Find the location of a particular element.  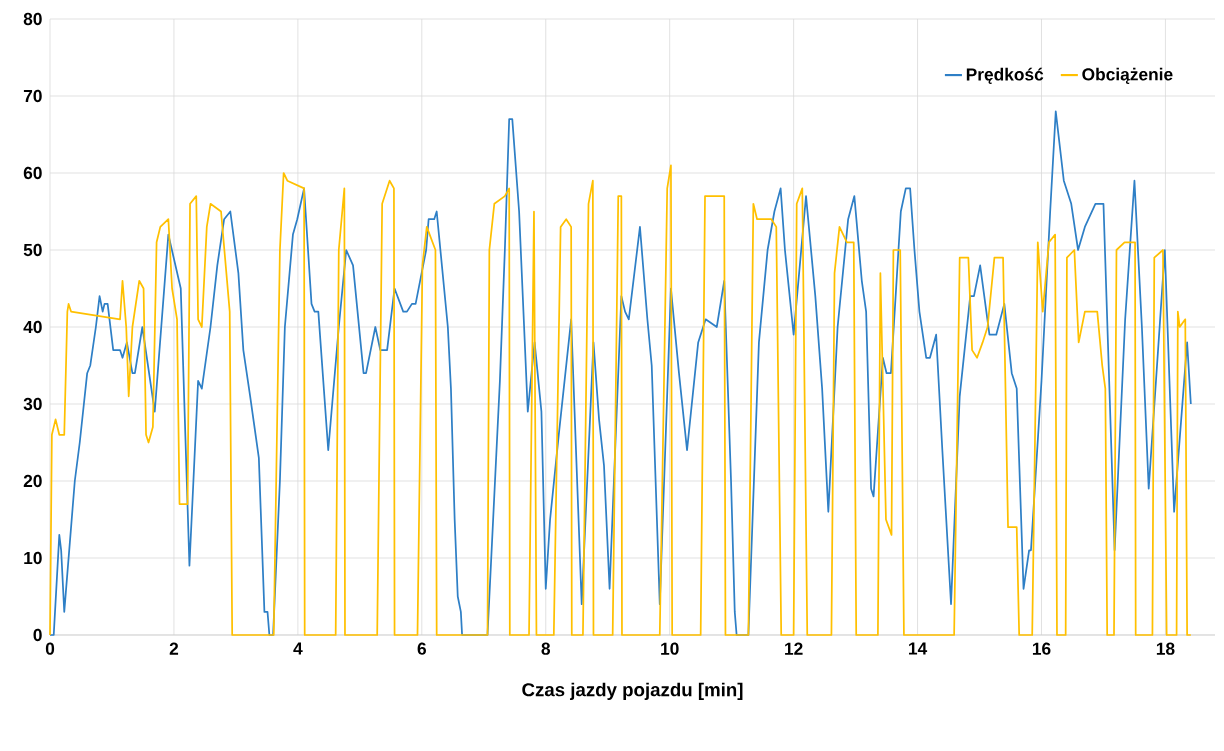

x-tick-label: 6 is located at coordinates (422, 648).